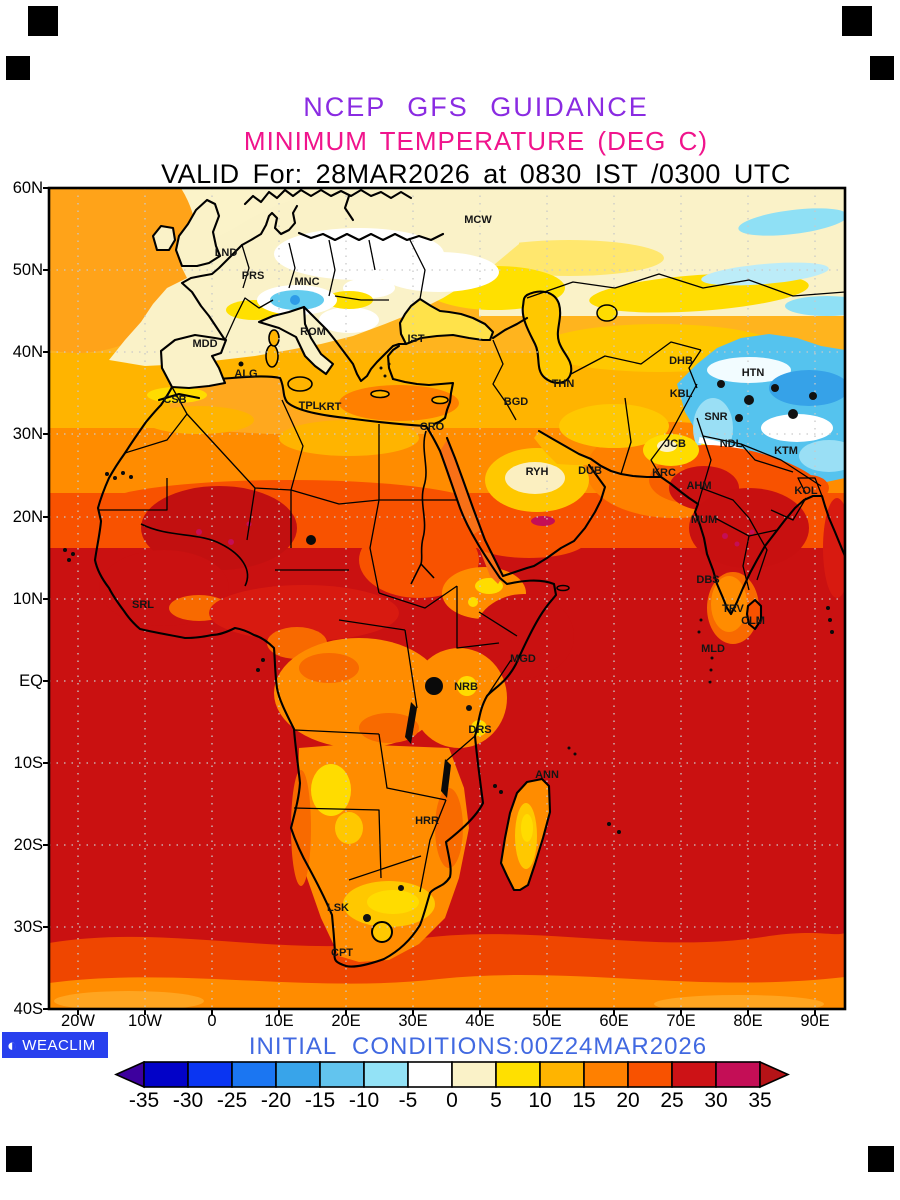 This screenshot has height=1200, width=900. Describe the element at coordinates (523, 659) in the screenshot. I see `city-label-mgd: MGD` at that location.